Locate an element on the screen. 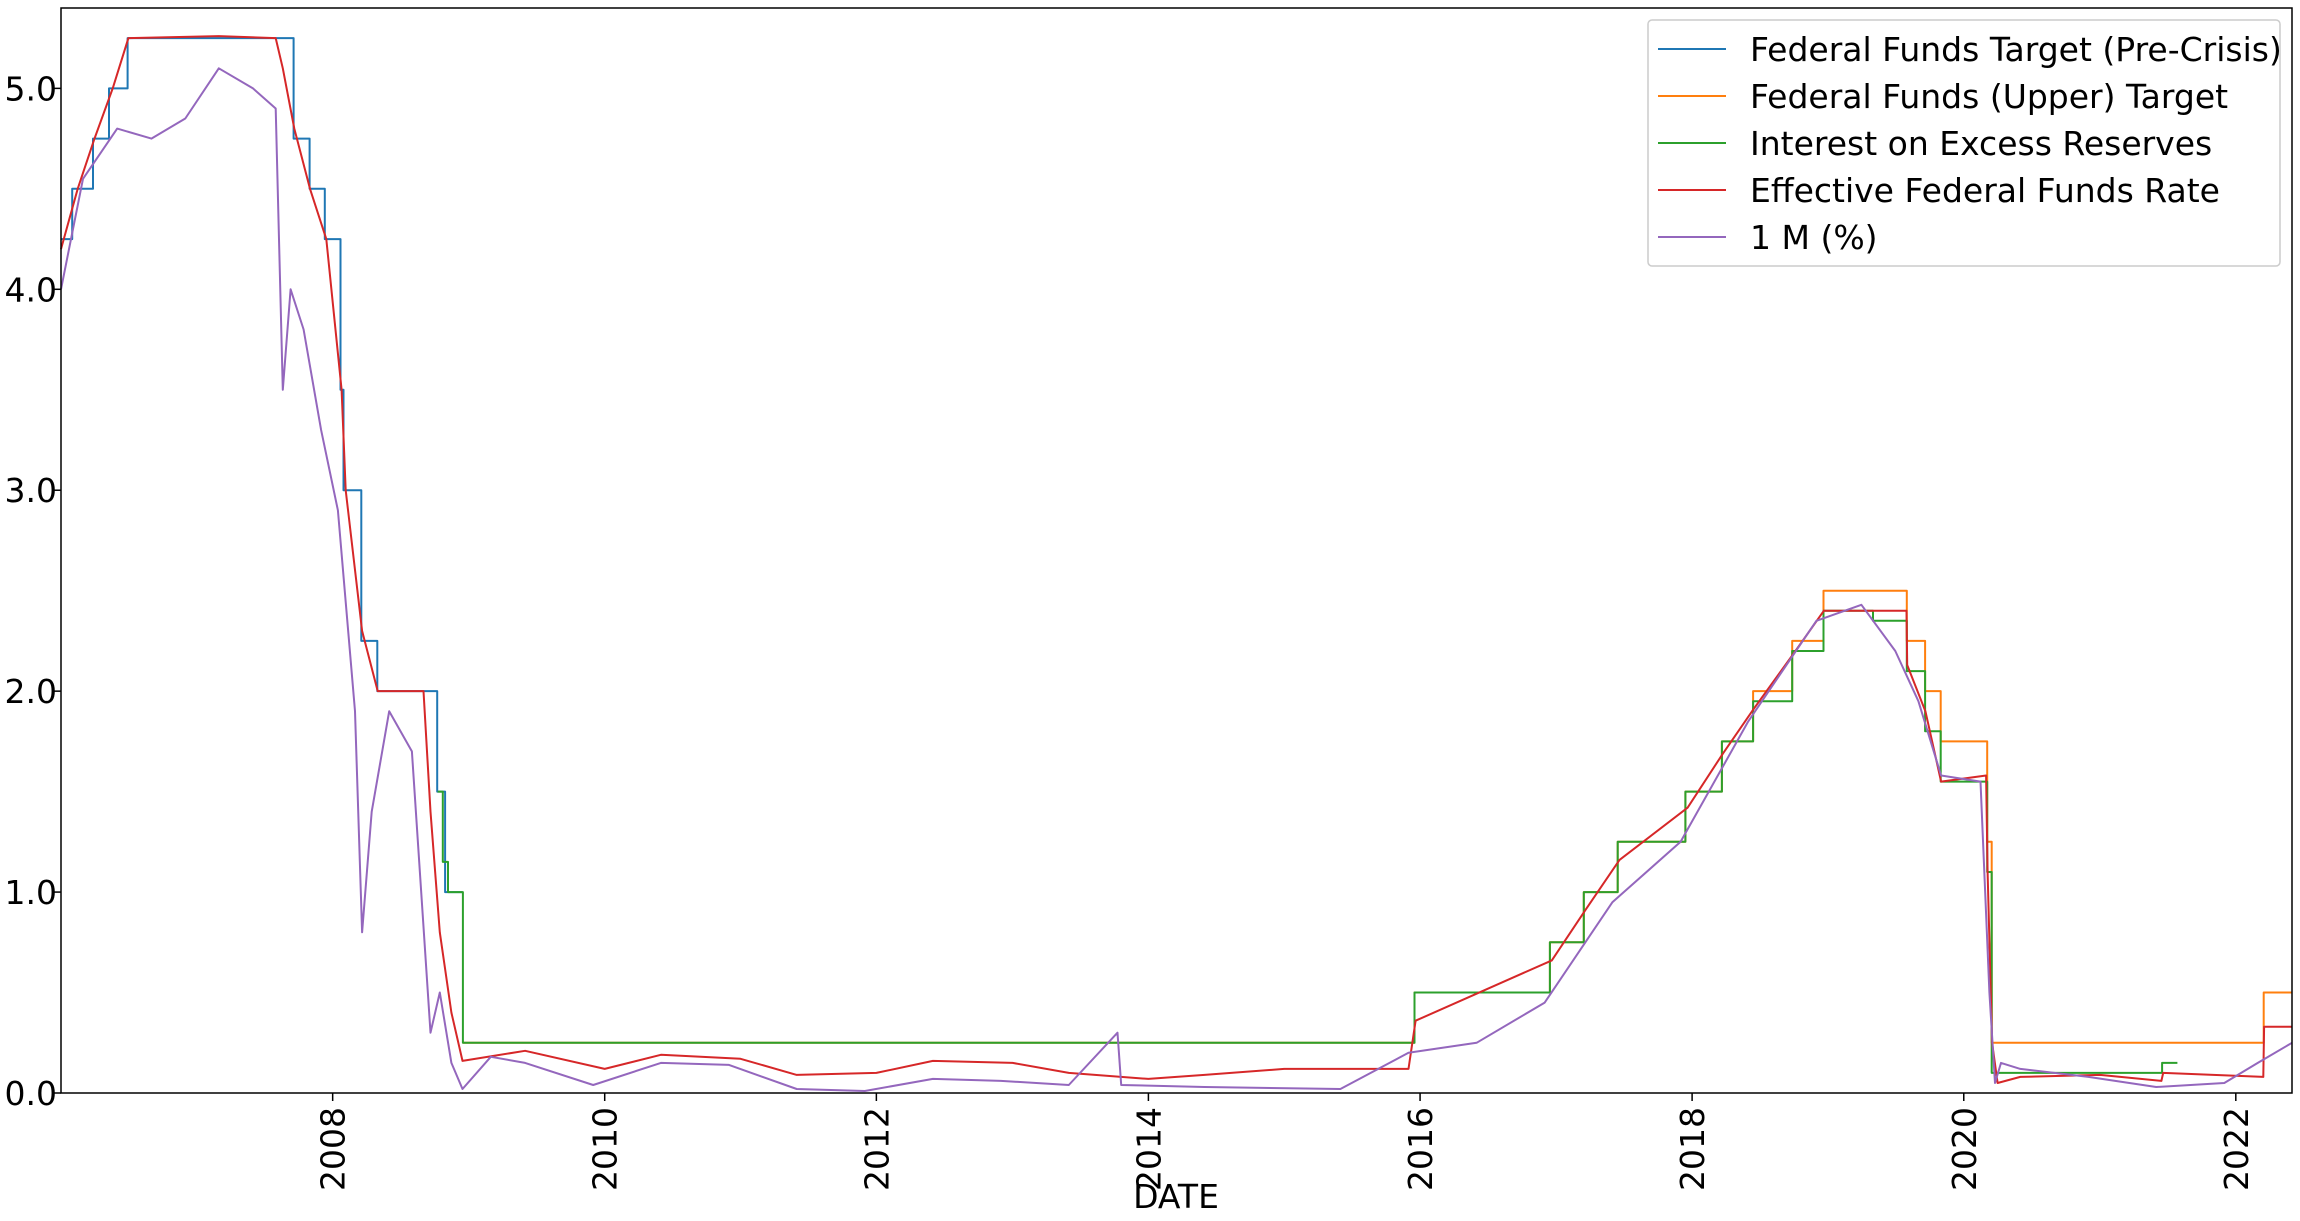  legend-box is located at coordinates (1964, 143).